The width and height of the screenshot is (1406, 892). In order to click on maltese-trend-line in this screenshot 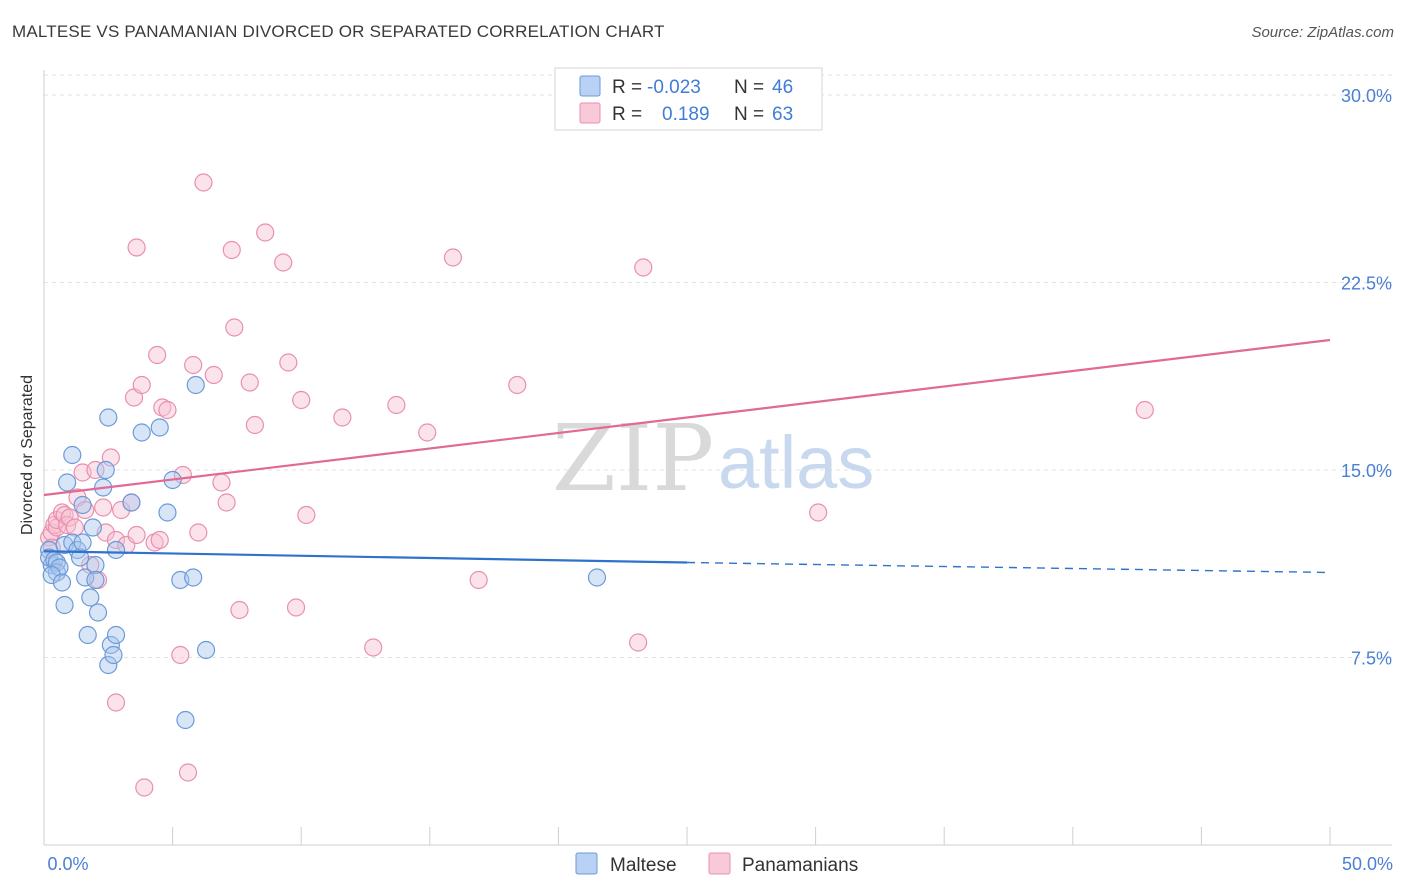, I will do `click(365, 557)`.